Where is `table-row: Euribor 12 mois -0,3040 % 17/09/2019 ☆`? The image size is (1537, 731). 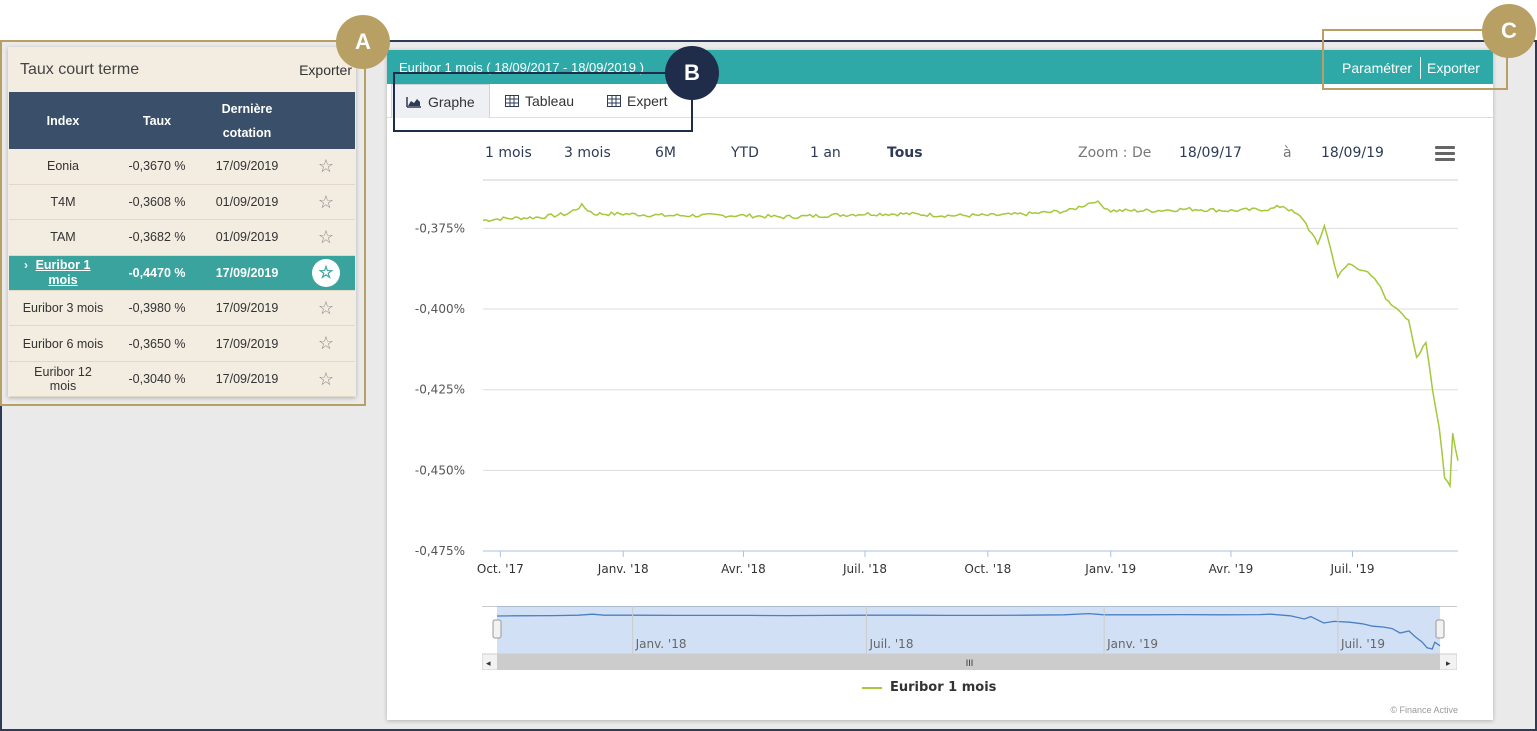 table-row: Euribor 12 mois -0,3040 % 17/09/2019 ☆ is located at coordinates (182, 379).